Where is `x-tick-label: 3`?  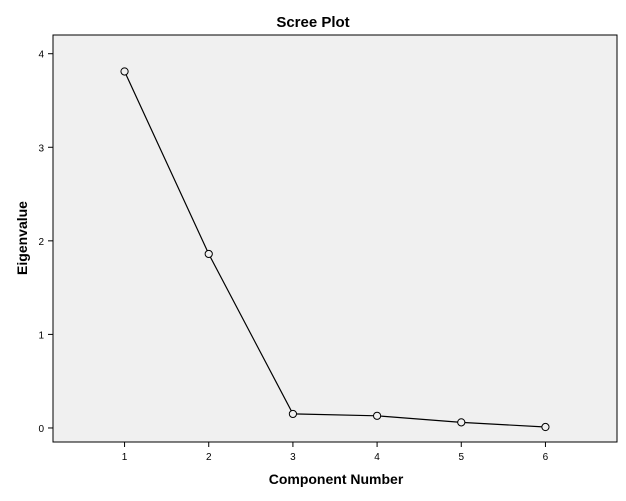
x-tick-label: 3 is located at coordinates (293, 457).